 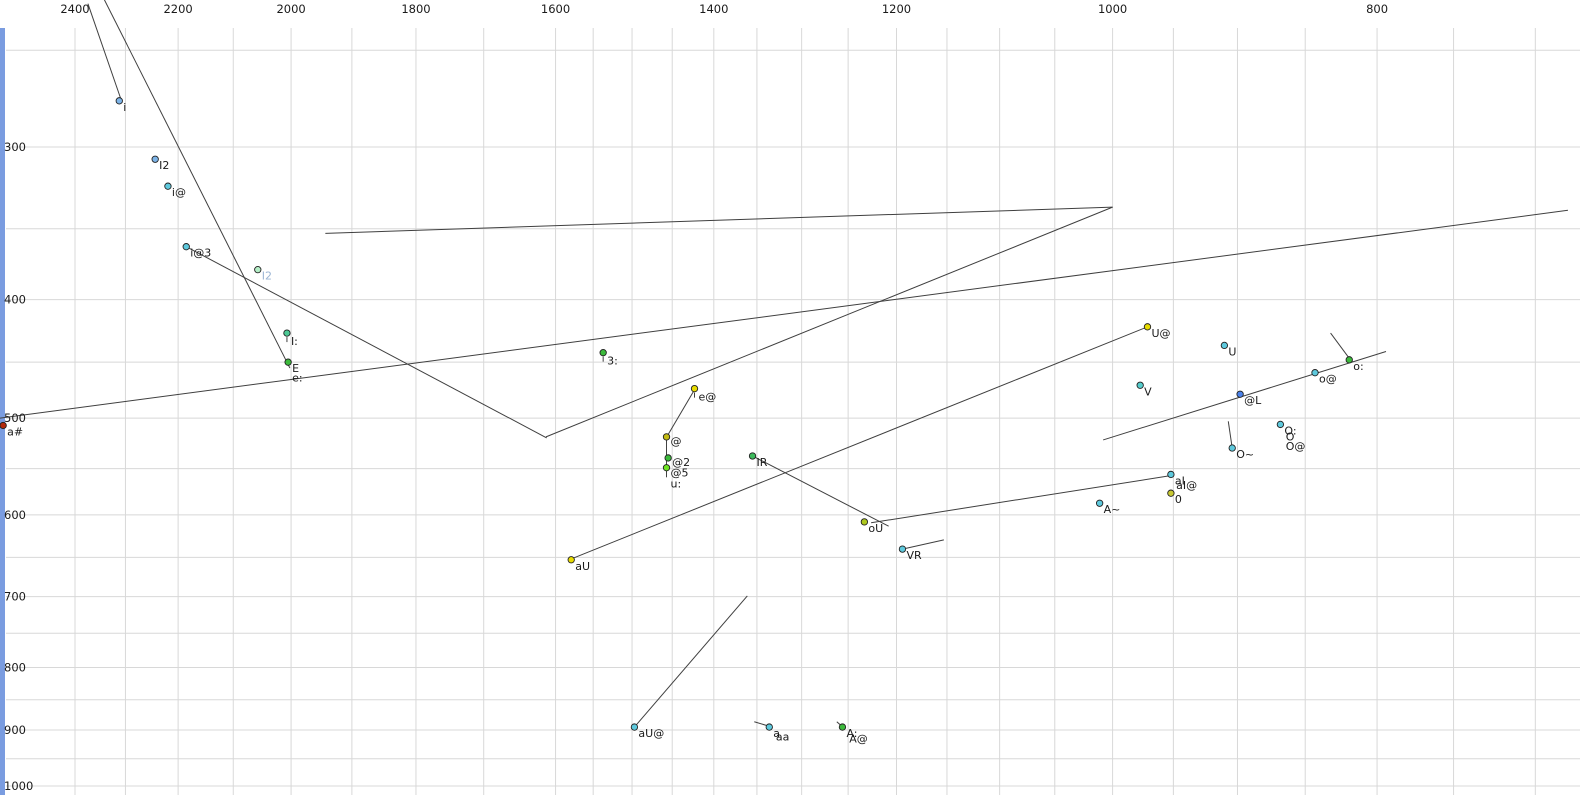 I want to click on vowel-point-label: aa, so click(x=782, y=737).